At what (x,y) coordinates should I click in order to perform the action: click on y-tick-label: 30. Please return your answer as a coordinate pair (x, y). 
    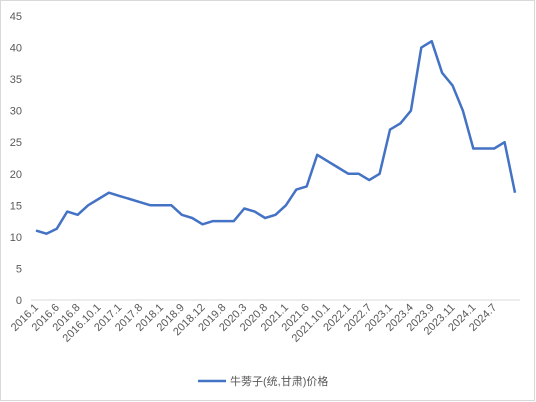
    Looking at the image, I should click on (16, 112).